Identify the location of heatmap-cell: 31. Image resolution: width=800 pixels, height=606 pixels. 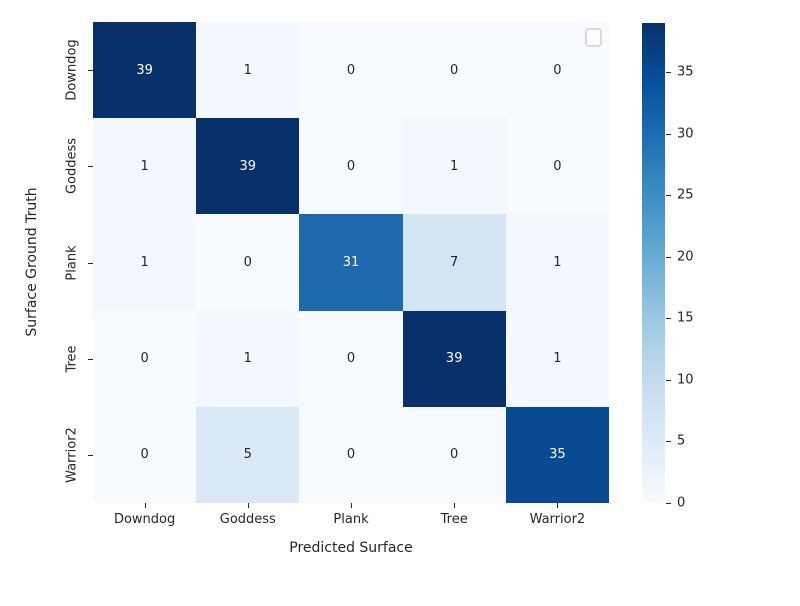
(351, 262).